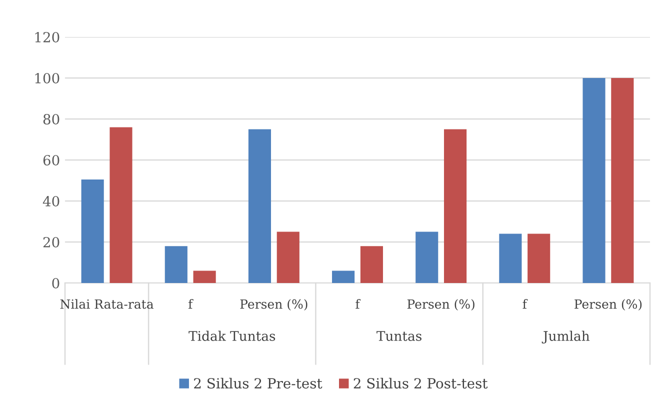 Image resolution: width=667 pixels, height=412 pixels. What do you see at coordinates (421, 383) in the screenshot?
I see `legend-label: 2 Siklus 2 Post-test` at bounding box center [421, 383].